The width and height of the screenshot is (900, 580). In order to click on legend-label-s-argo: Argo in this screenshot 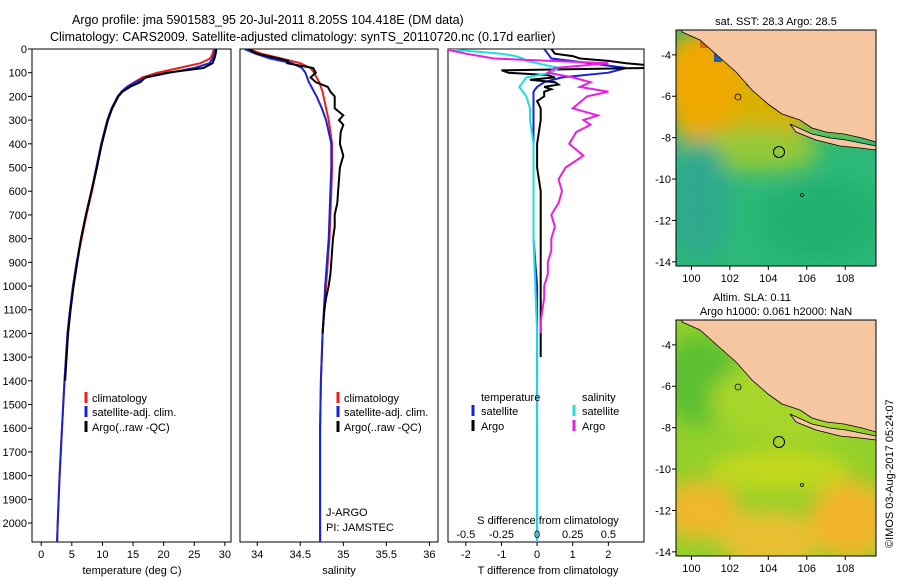, I will do `click(593, 427)`.